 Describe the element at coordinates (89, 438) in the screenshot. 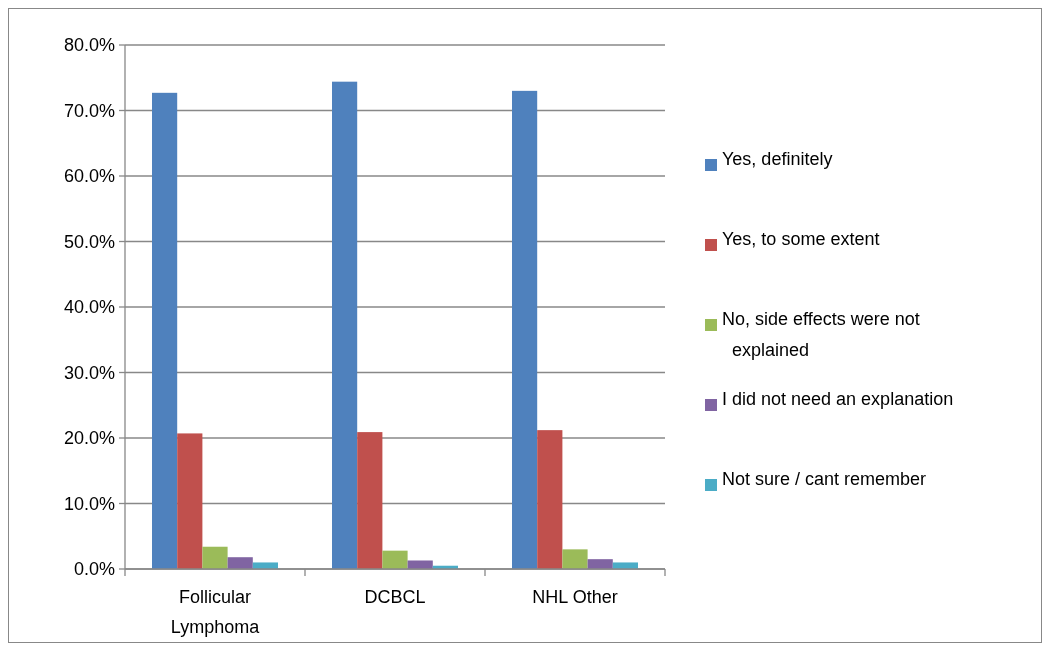

I see `y-tick-label: 20.0%` at that location.